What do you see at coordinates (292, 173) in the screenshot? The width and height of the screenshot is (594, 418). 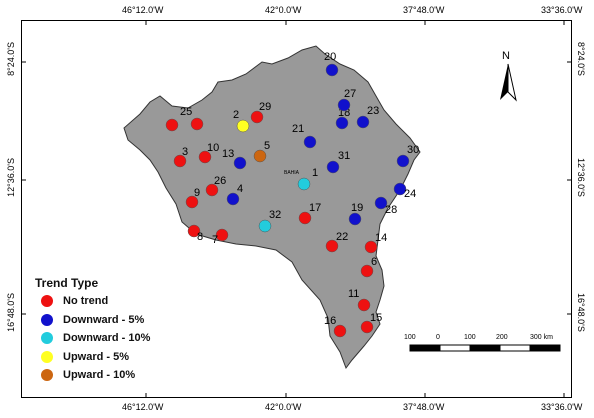 I see `region-label: BAHIA` at bounding box center [292, 173].